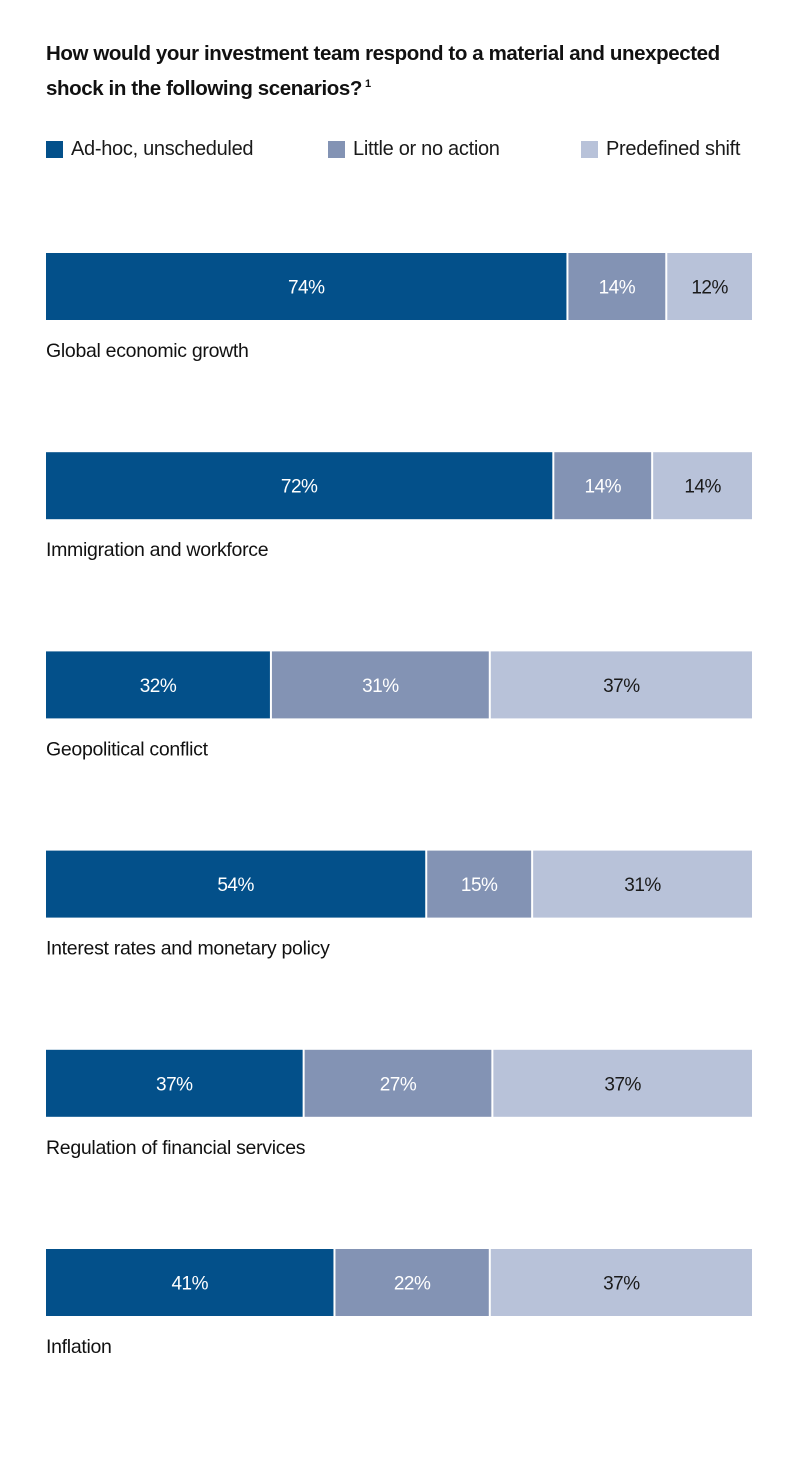  I want to click on data-label-inflation-predefined-shift: 37%, so click(621, 1284).